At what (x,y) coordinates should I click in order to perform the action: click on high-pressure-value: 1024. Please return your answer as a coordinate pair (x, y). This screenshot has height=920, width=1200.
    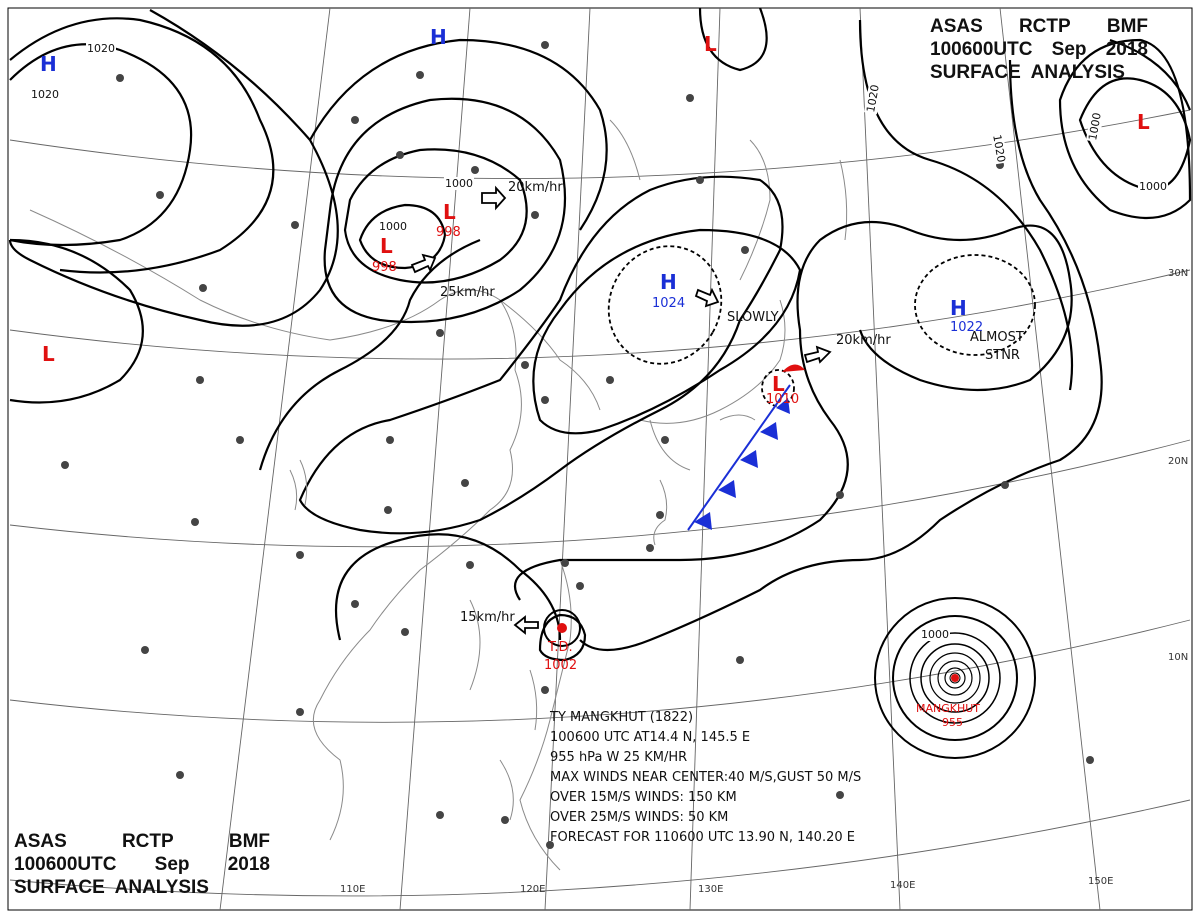
    Looking at the image, I should click on (669, 303).